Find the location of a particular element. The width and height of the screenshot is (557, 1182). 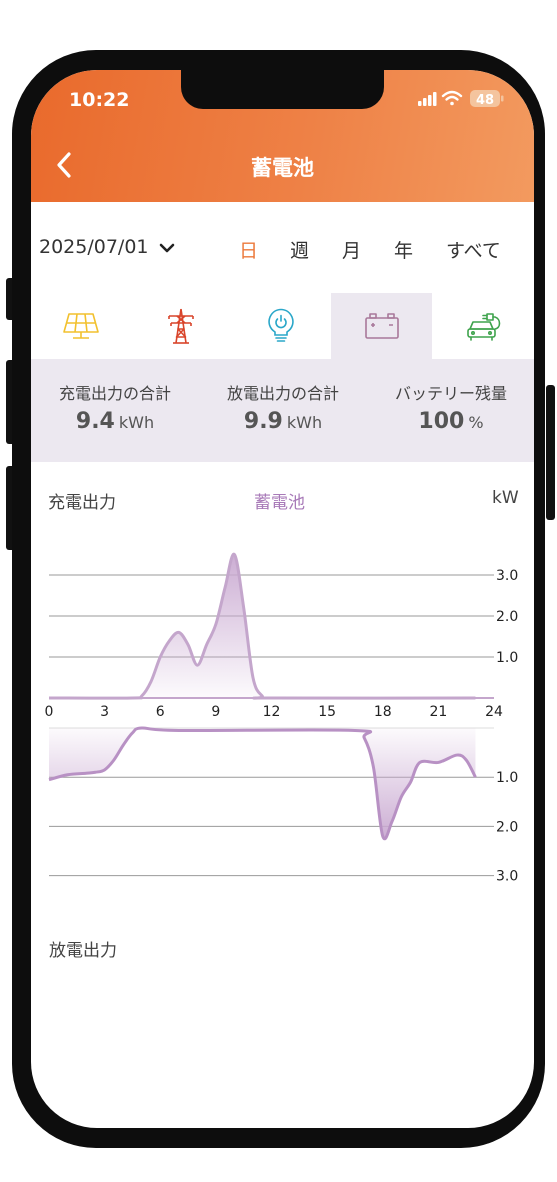

summary-value: 9.9 is located at coordinates (263, 421).